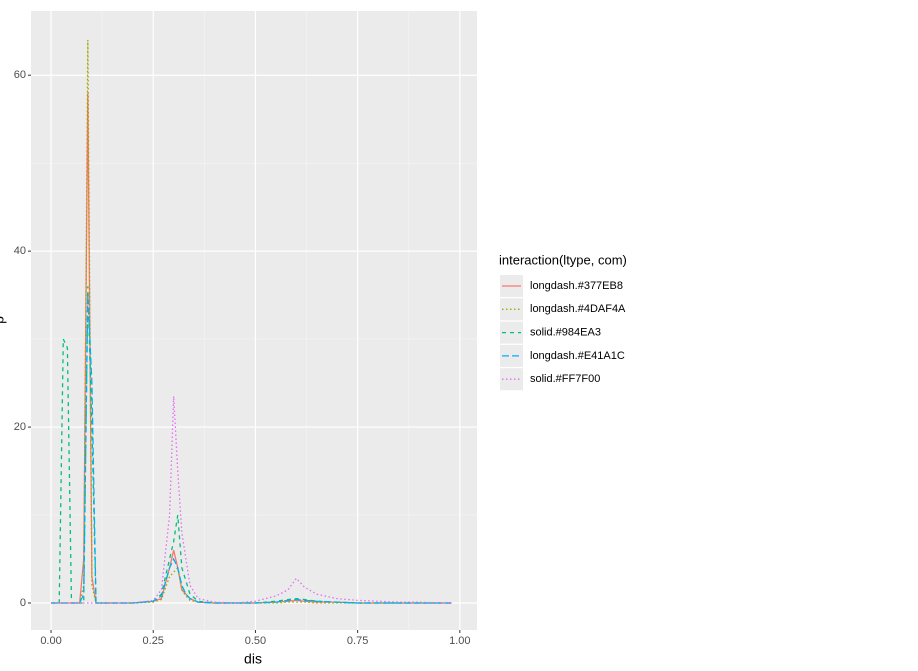 This screenshot has height=671, width=918. I want to click on y-tick-label: 20, so click(20, 427).